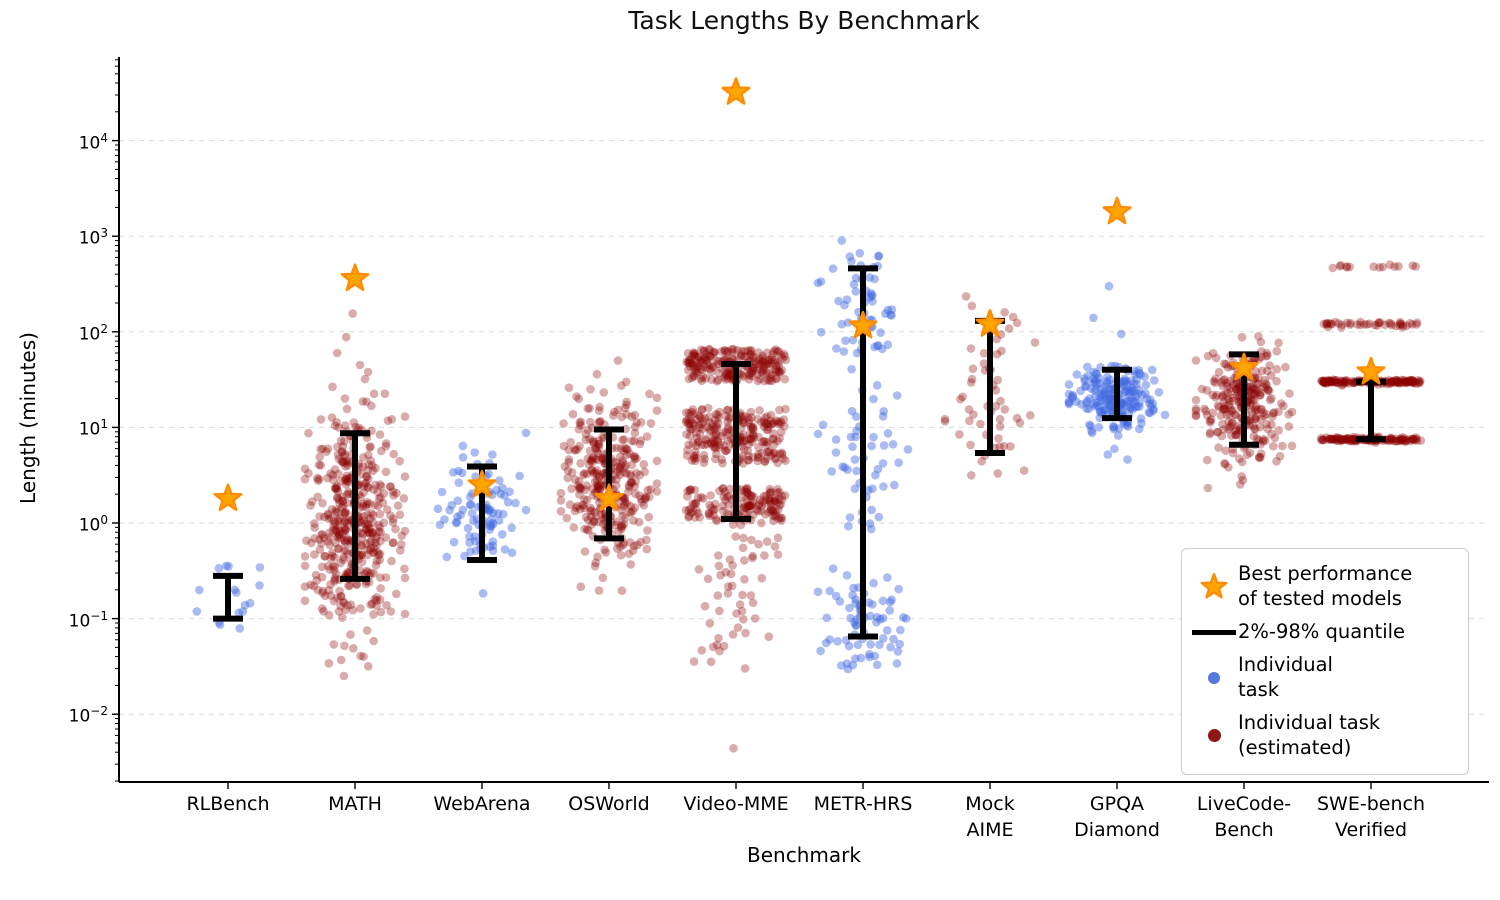  I want to click on blue-dot-icon, so click(1214, 677).